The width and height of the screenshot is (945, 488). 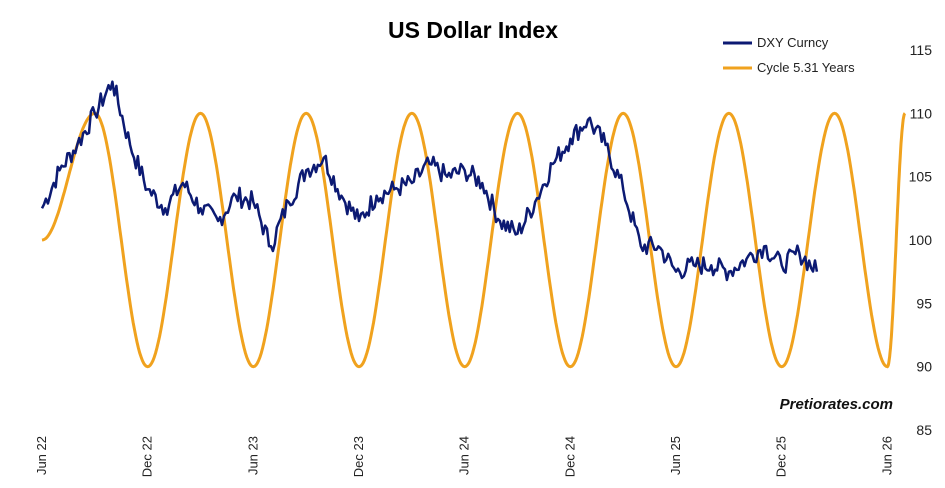 I want to click on y-axis-right: 85 90 95 100 105 110 115, so click(x=921, y=240).